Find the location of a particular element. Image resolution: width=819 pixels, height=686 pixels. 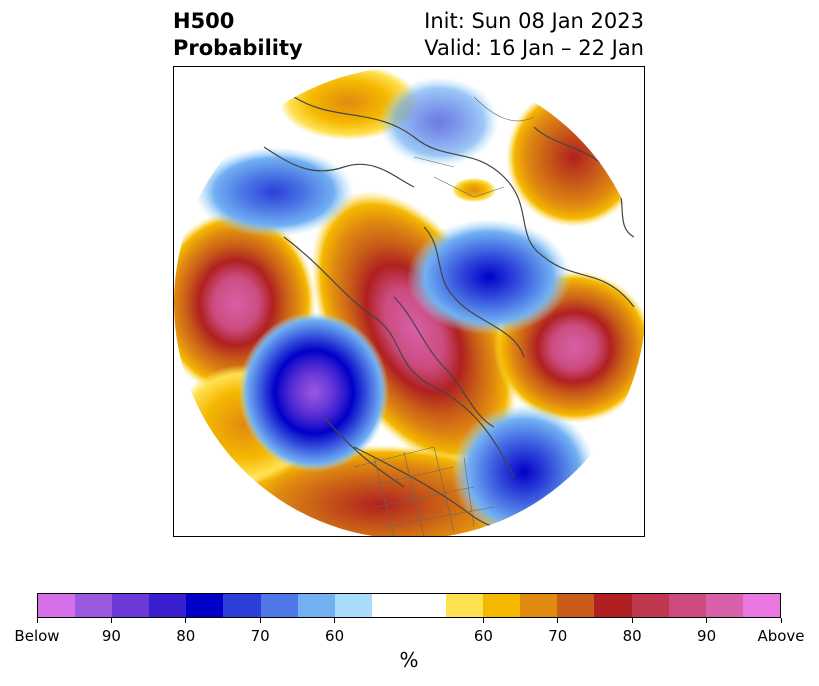

colorbar-tick-label: Above is located at coordinates (781, 636).